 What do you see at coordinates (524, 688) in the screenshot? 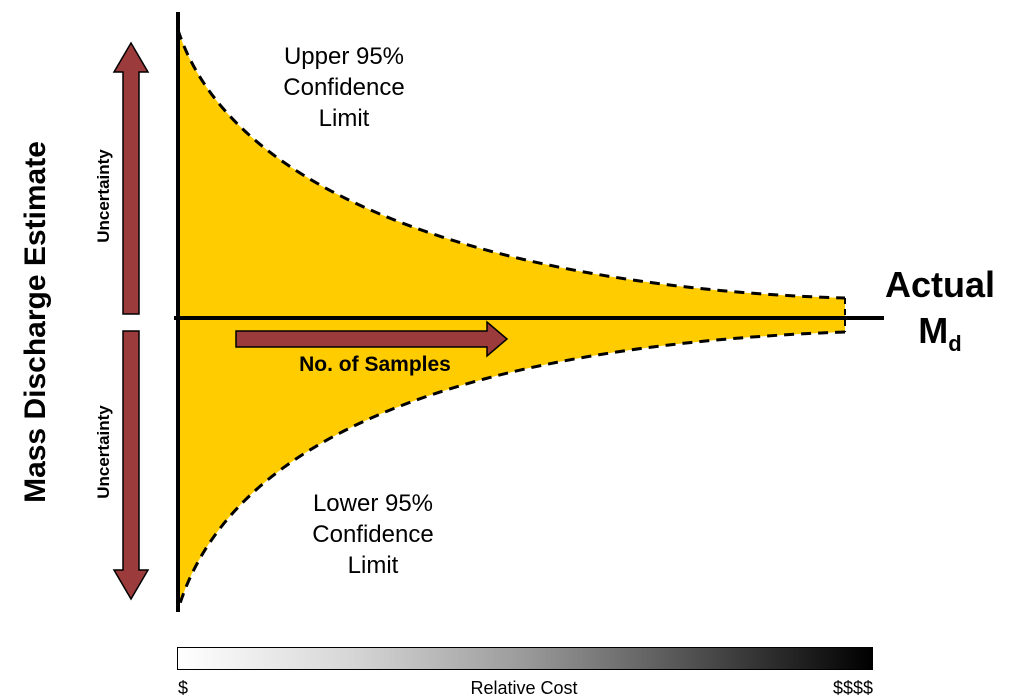
I see `cost-scale-title: Relative Cost` at bounding box center [524, 688].